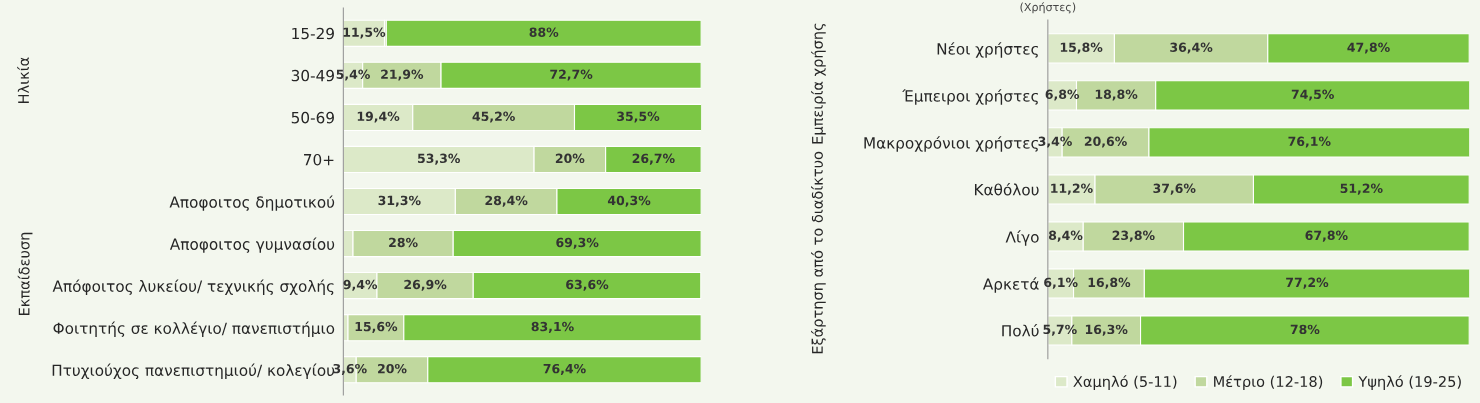 The image size is (1480, 403). Describe the element at coordinates (313, 33) in the screenshot. I see `y-tick-label: 15-29` at that location.